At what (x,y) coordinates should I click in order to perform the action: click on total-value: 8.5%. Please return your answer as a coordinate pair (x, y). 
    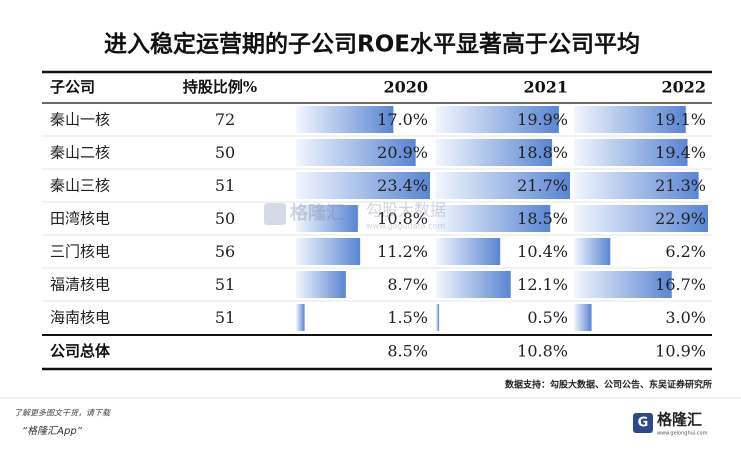
    Looking at the image, I should click on (407, 351).